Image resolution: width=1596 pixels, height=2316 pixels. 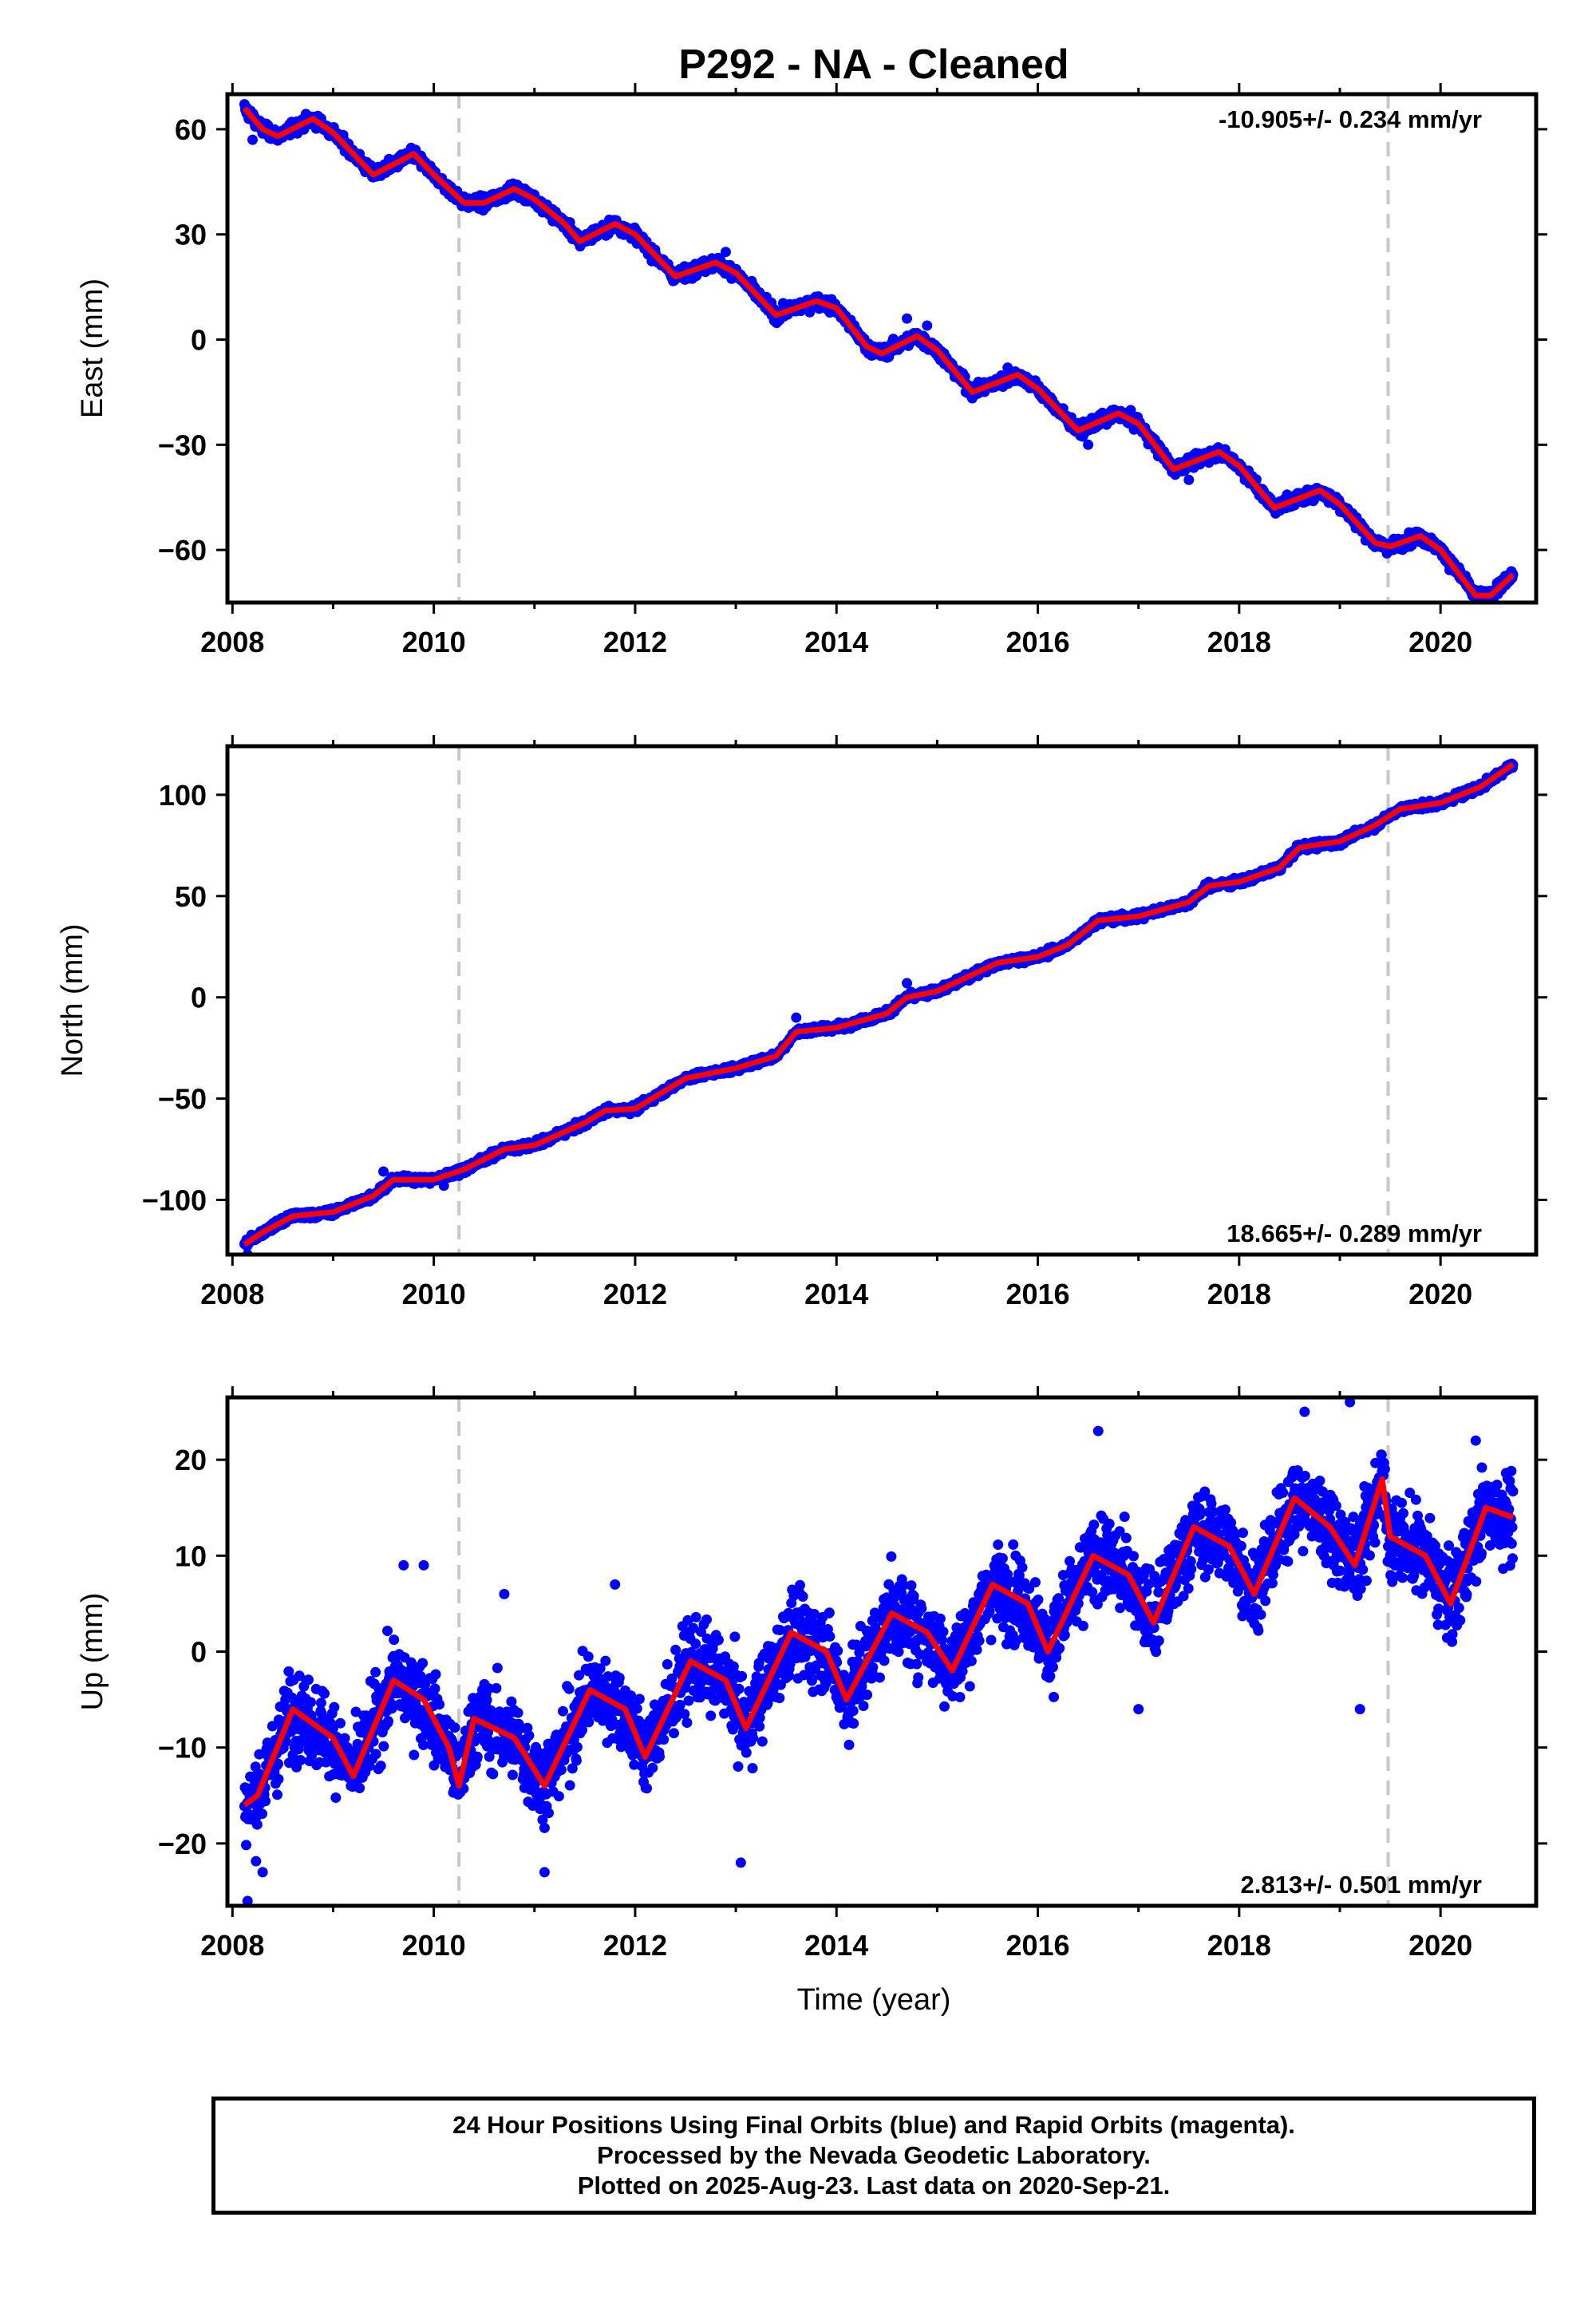 What do you see at coordinates (1350, 119) in the screenshot?
I see `rate-label: -10.905+/- 0.234 mm/yr` at bounding box center [1350, 119].